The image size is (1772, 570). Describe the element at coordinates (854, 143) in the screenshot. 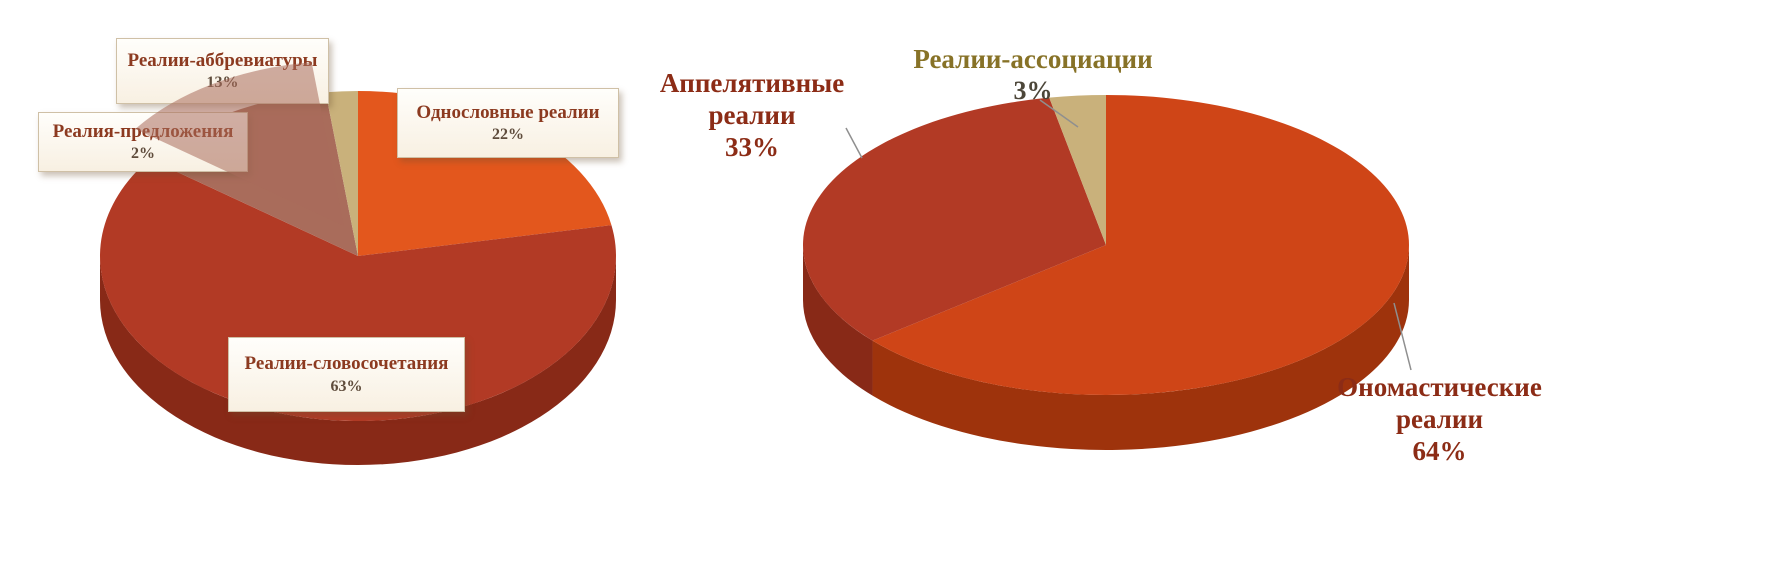

I see `leader-line-appellative` at that location.